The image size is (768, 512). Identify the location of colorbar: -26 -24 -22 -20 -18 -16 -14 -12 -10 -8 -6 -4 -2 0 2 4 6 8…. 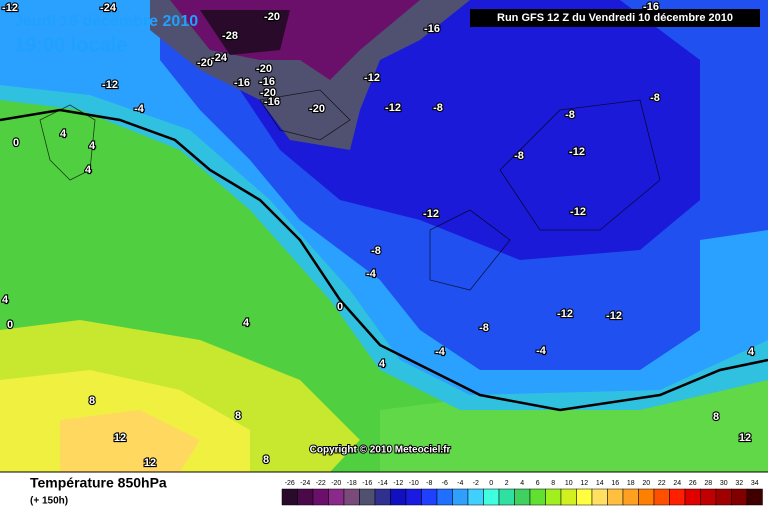
(522, 493).